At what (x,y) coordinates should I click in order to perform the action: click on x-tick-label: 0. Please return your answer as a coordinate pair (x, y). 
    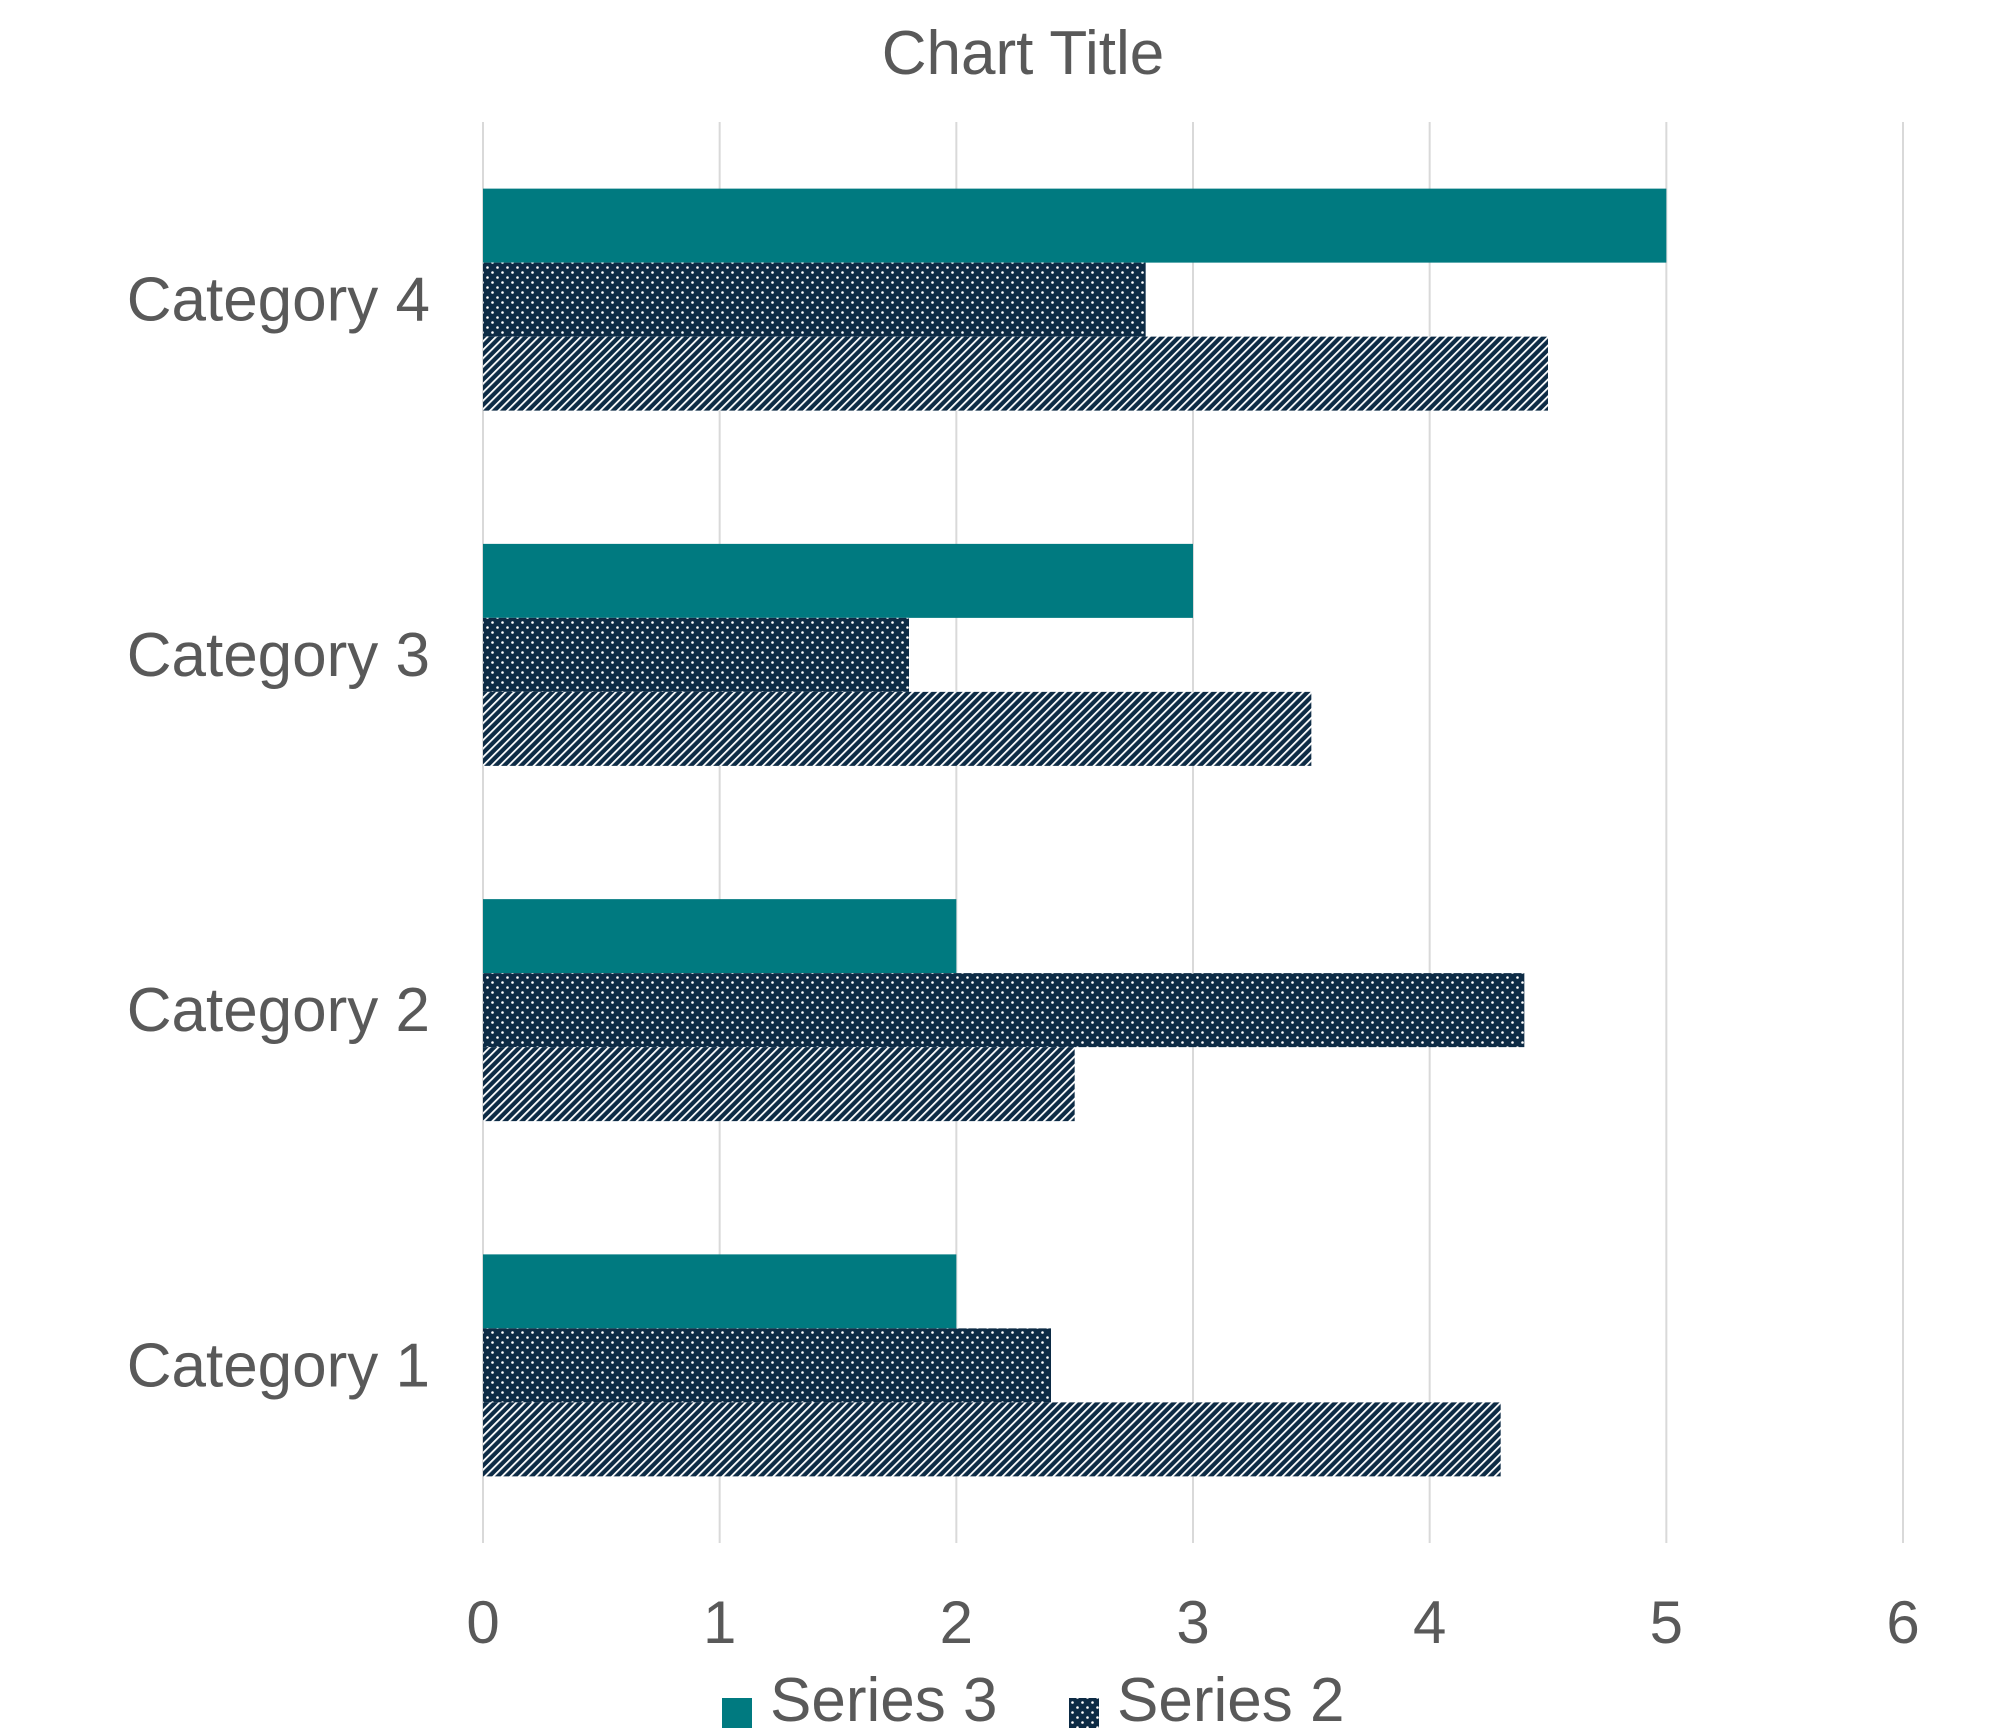
    Looking at the image, I should click on (482, 1622).